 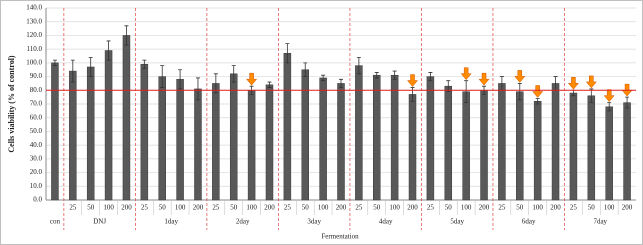 What do you see at coordinates (36, 158) in the screenshot?
I see `y-tick-label: 30.0` at bounding box center [36, 158].